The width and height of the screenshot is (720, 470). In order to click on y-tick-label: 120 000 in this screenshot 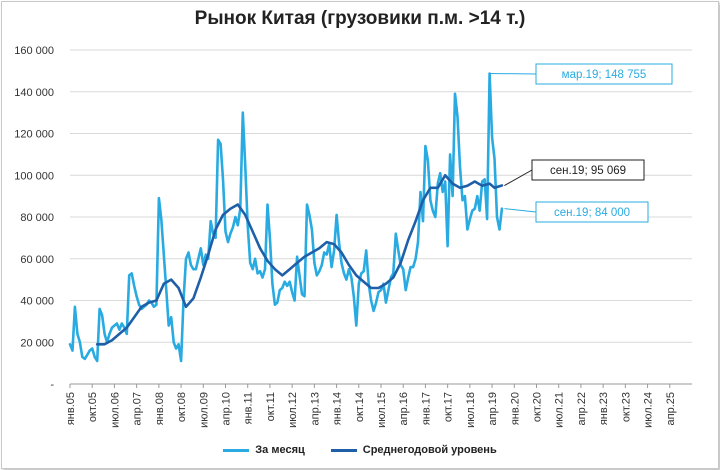, I will do `click(34, 135)`.